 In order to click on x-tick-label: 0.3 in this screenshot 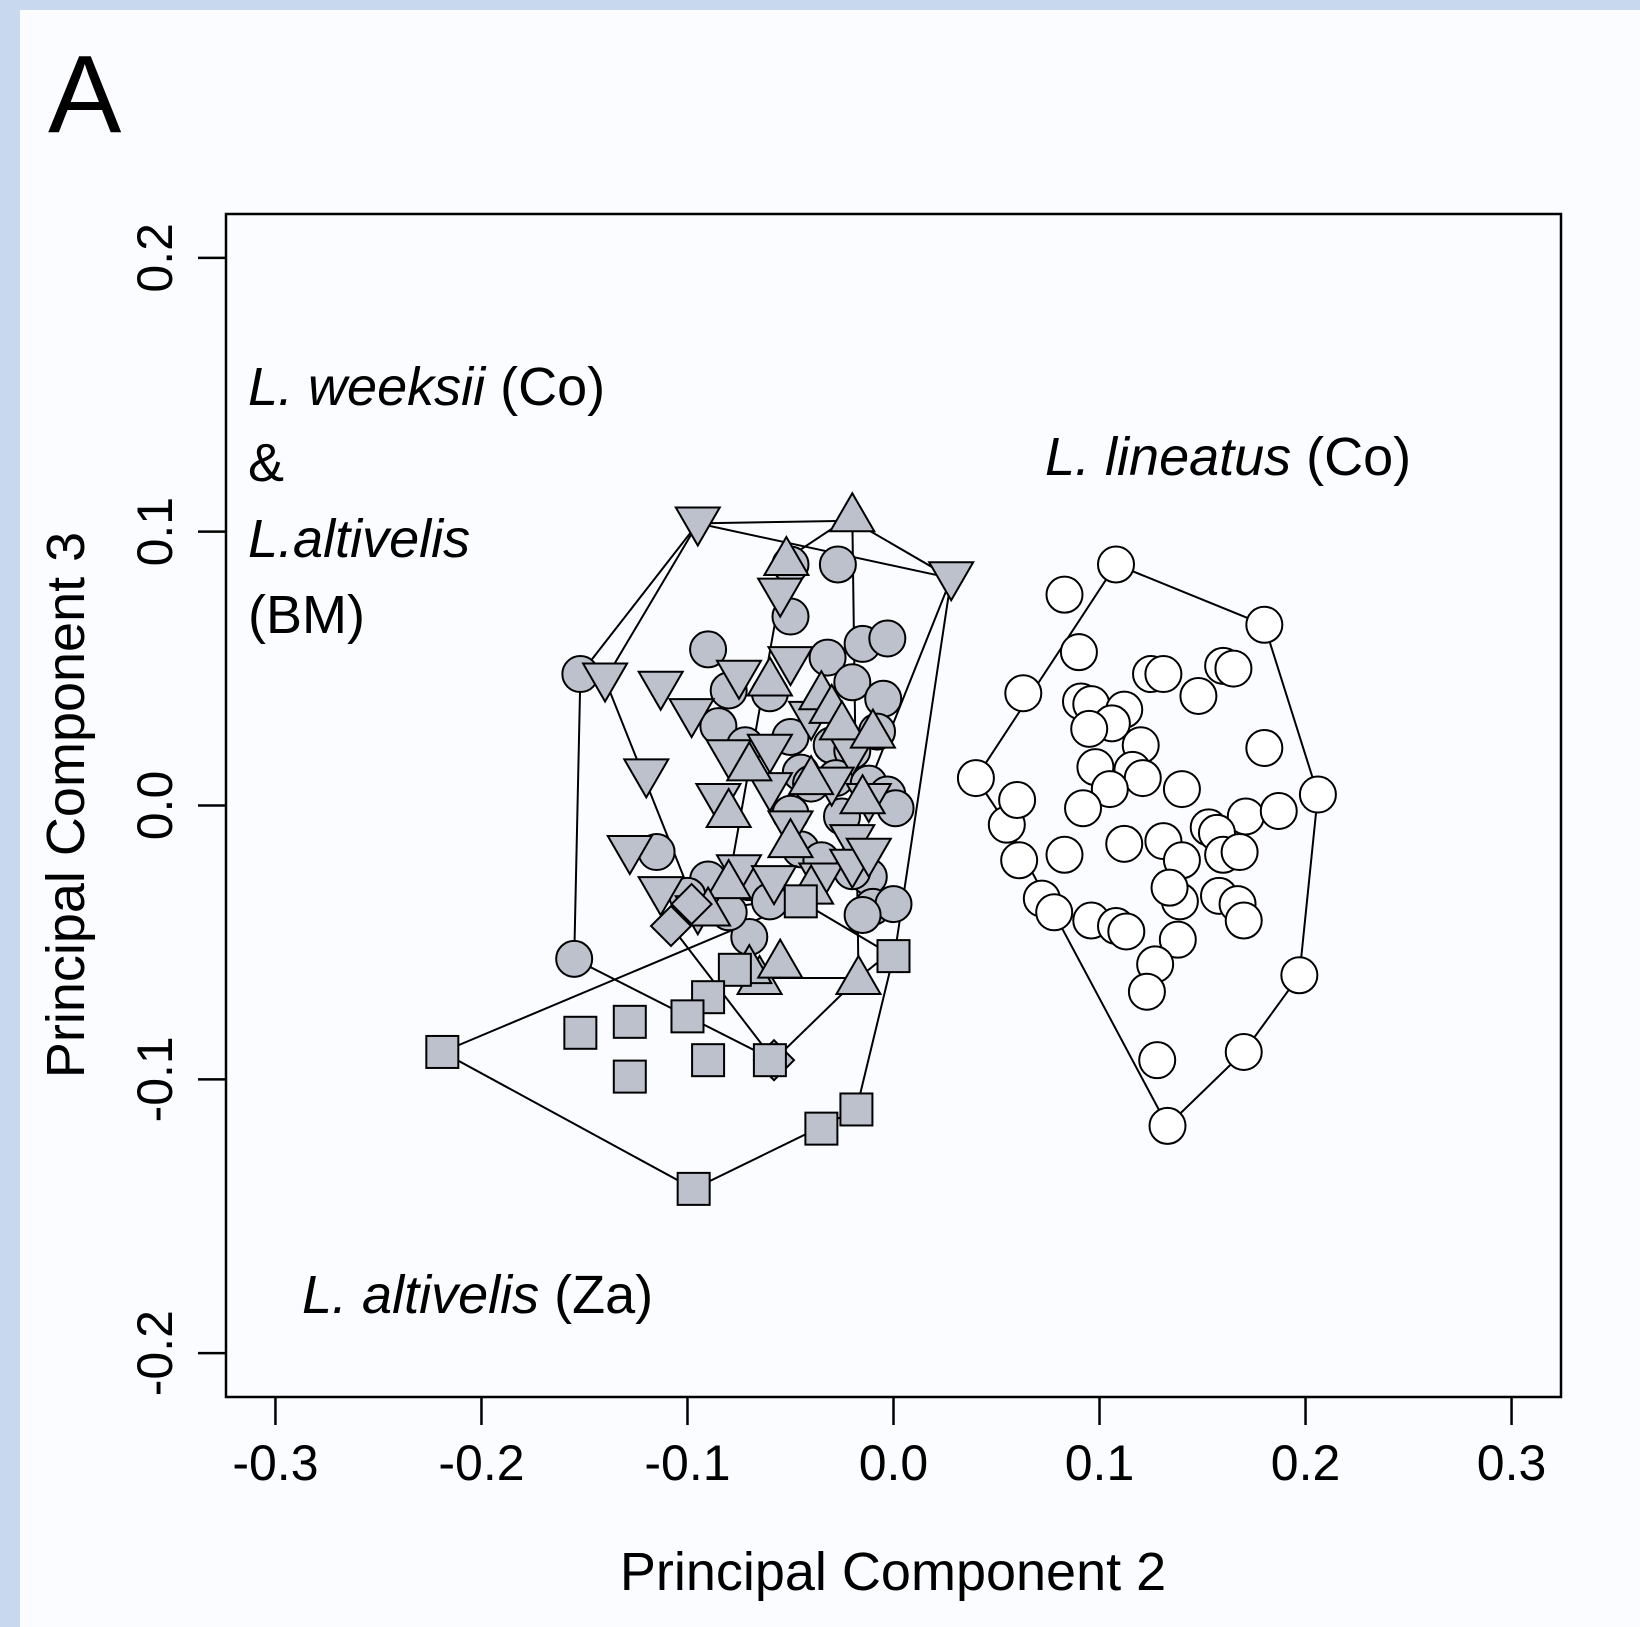, I will do `click(1512, 1463)`.